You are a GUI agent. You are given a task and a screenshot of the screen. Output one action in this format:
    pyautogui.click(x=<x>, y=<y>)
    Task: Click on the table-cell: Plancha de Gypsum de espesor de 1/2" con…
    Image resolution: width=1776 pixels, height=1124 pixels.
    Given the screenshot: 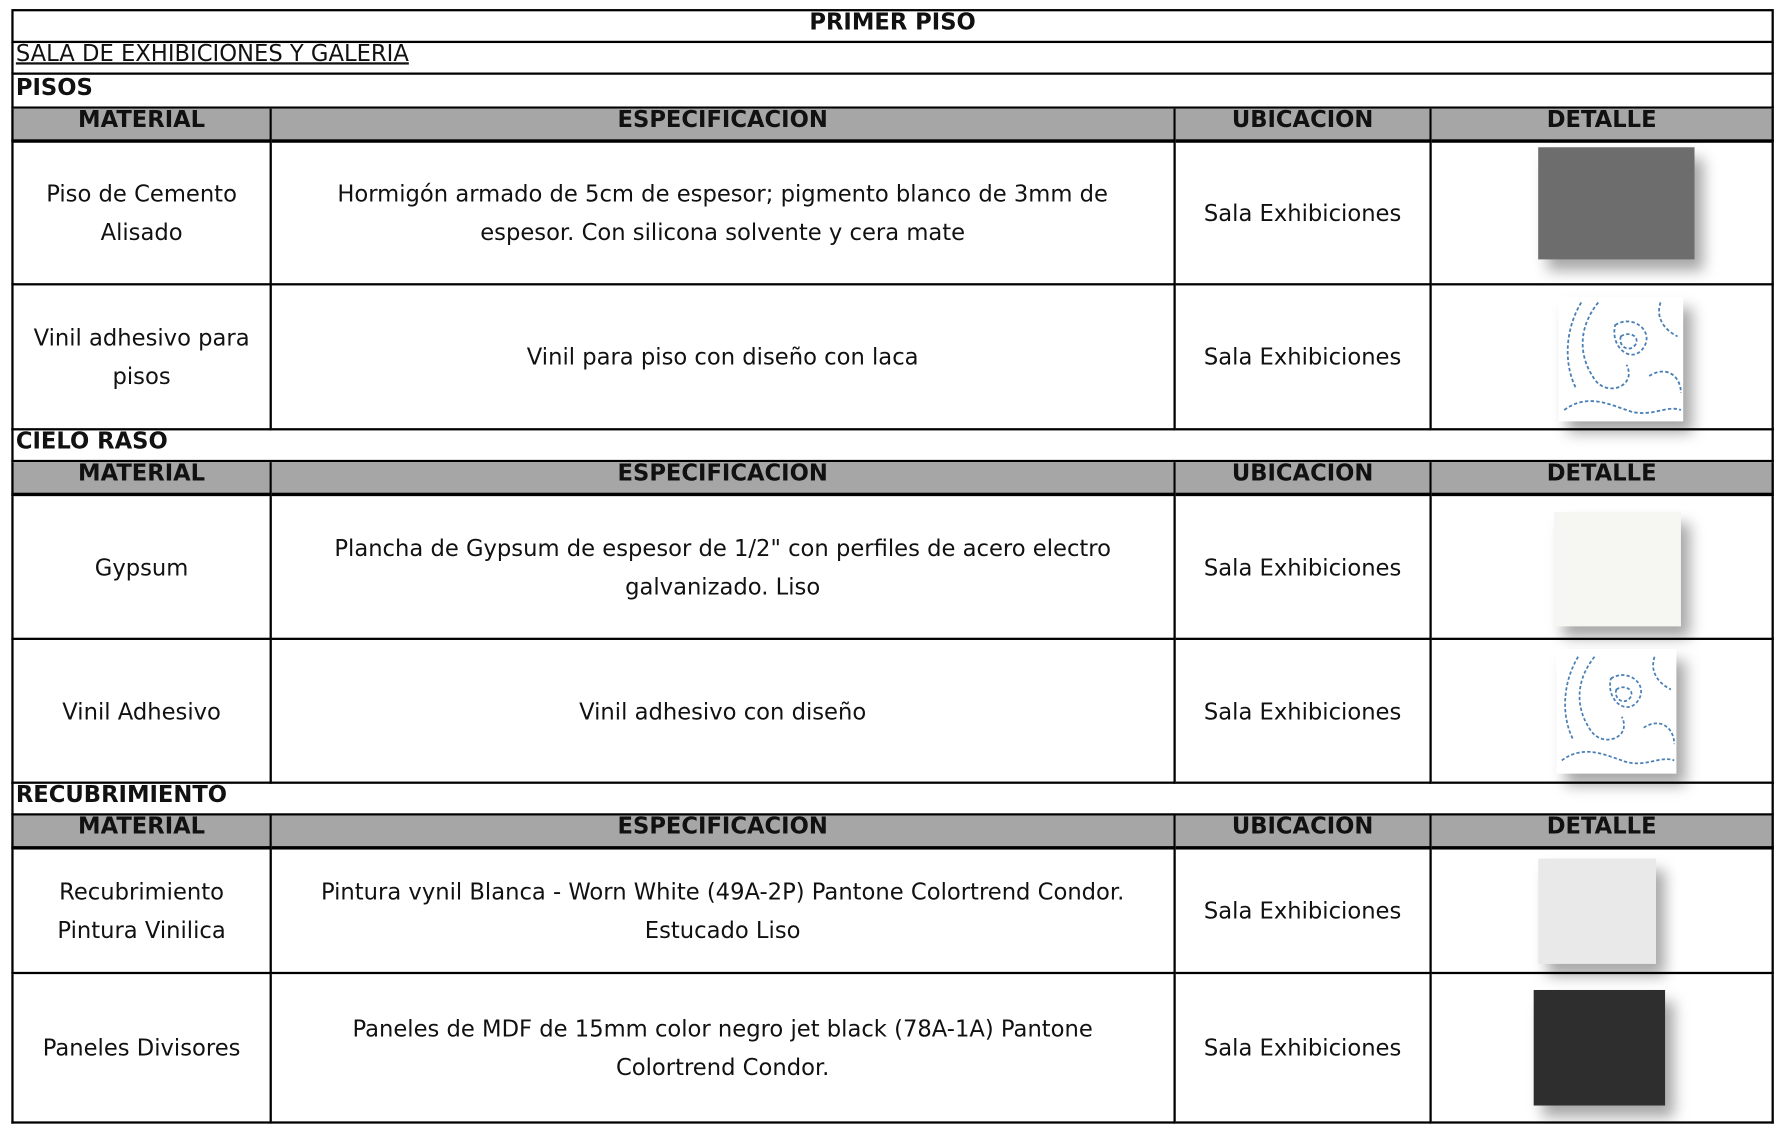 What is the action you would take?
    pyautogui.click(x=723, y=568)
    